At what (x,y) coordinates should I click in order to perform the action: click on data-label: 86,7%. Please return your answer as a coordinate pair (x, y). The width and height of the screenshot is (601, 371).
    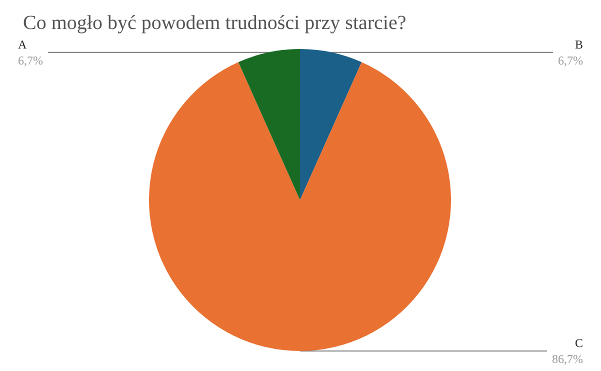
    Looking at the image, I should click on (567, 359).